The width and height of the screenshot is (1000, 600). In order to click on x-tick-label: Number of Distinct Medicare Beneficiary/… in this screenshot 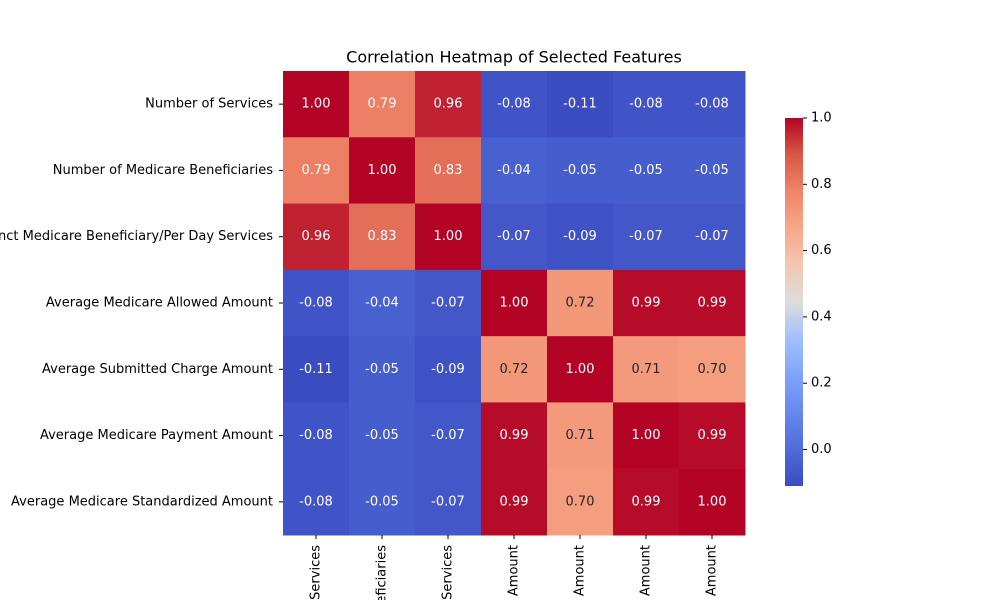, I will do `click(448, 572)`.